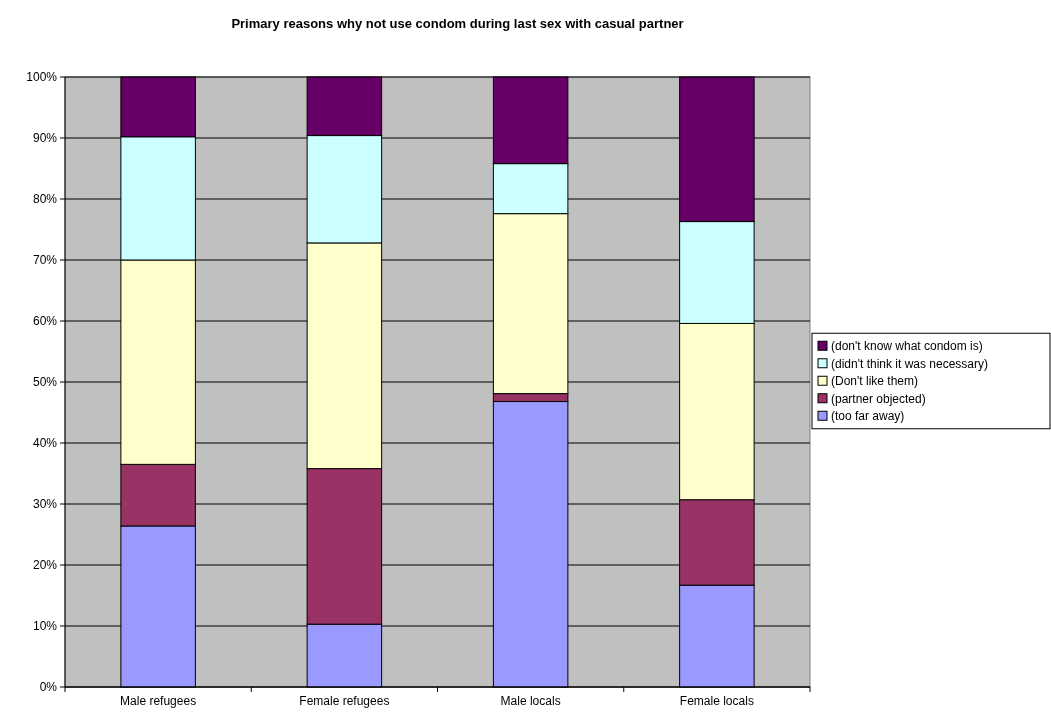  Describe the element at coordinates (878, 398) in the screenshot. I see `legend-label: (partner objected)` at that location.